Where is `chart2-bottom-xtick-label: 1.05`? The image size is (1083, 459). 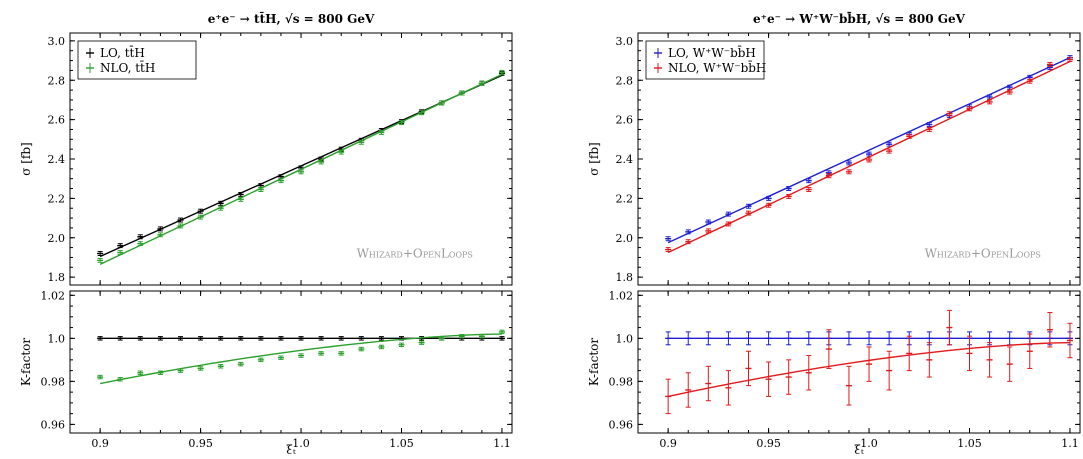 chart2-bottom-xtick-label: 1.05 is located at coordinates (969, 443).